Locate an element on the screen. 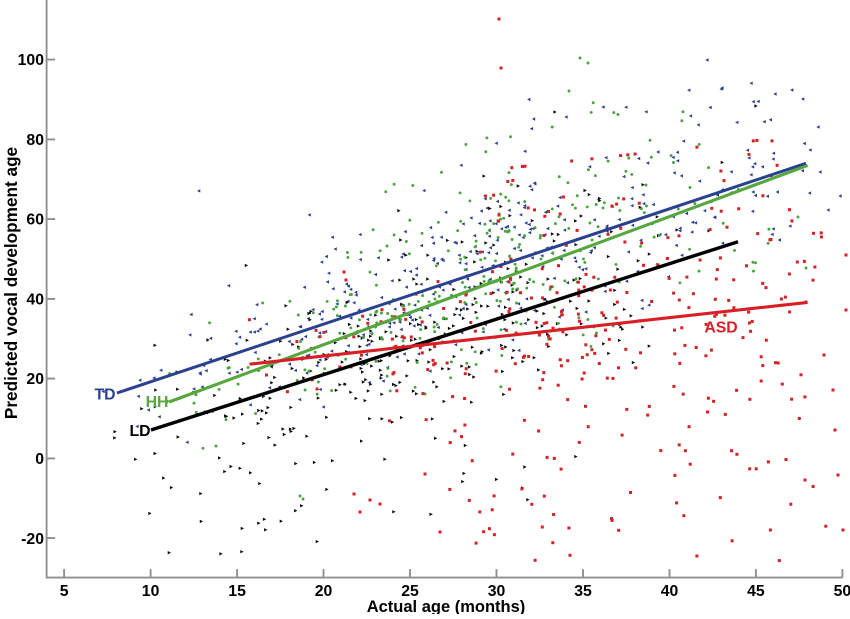  svg-text: 45 is located at coordinates (756, 591).